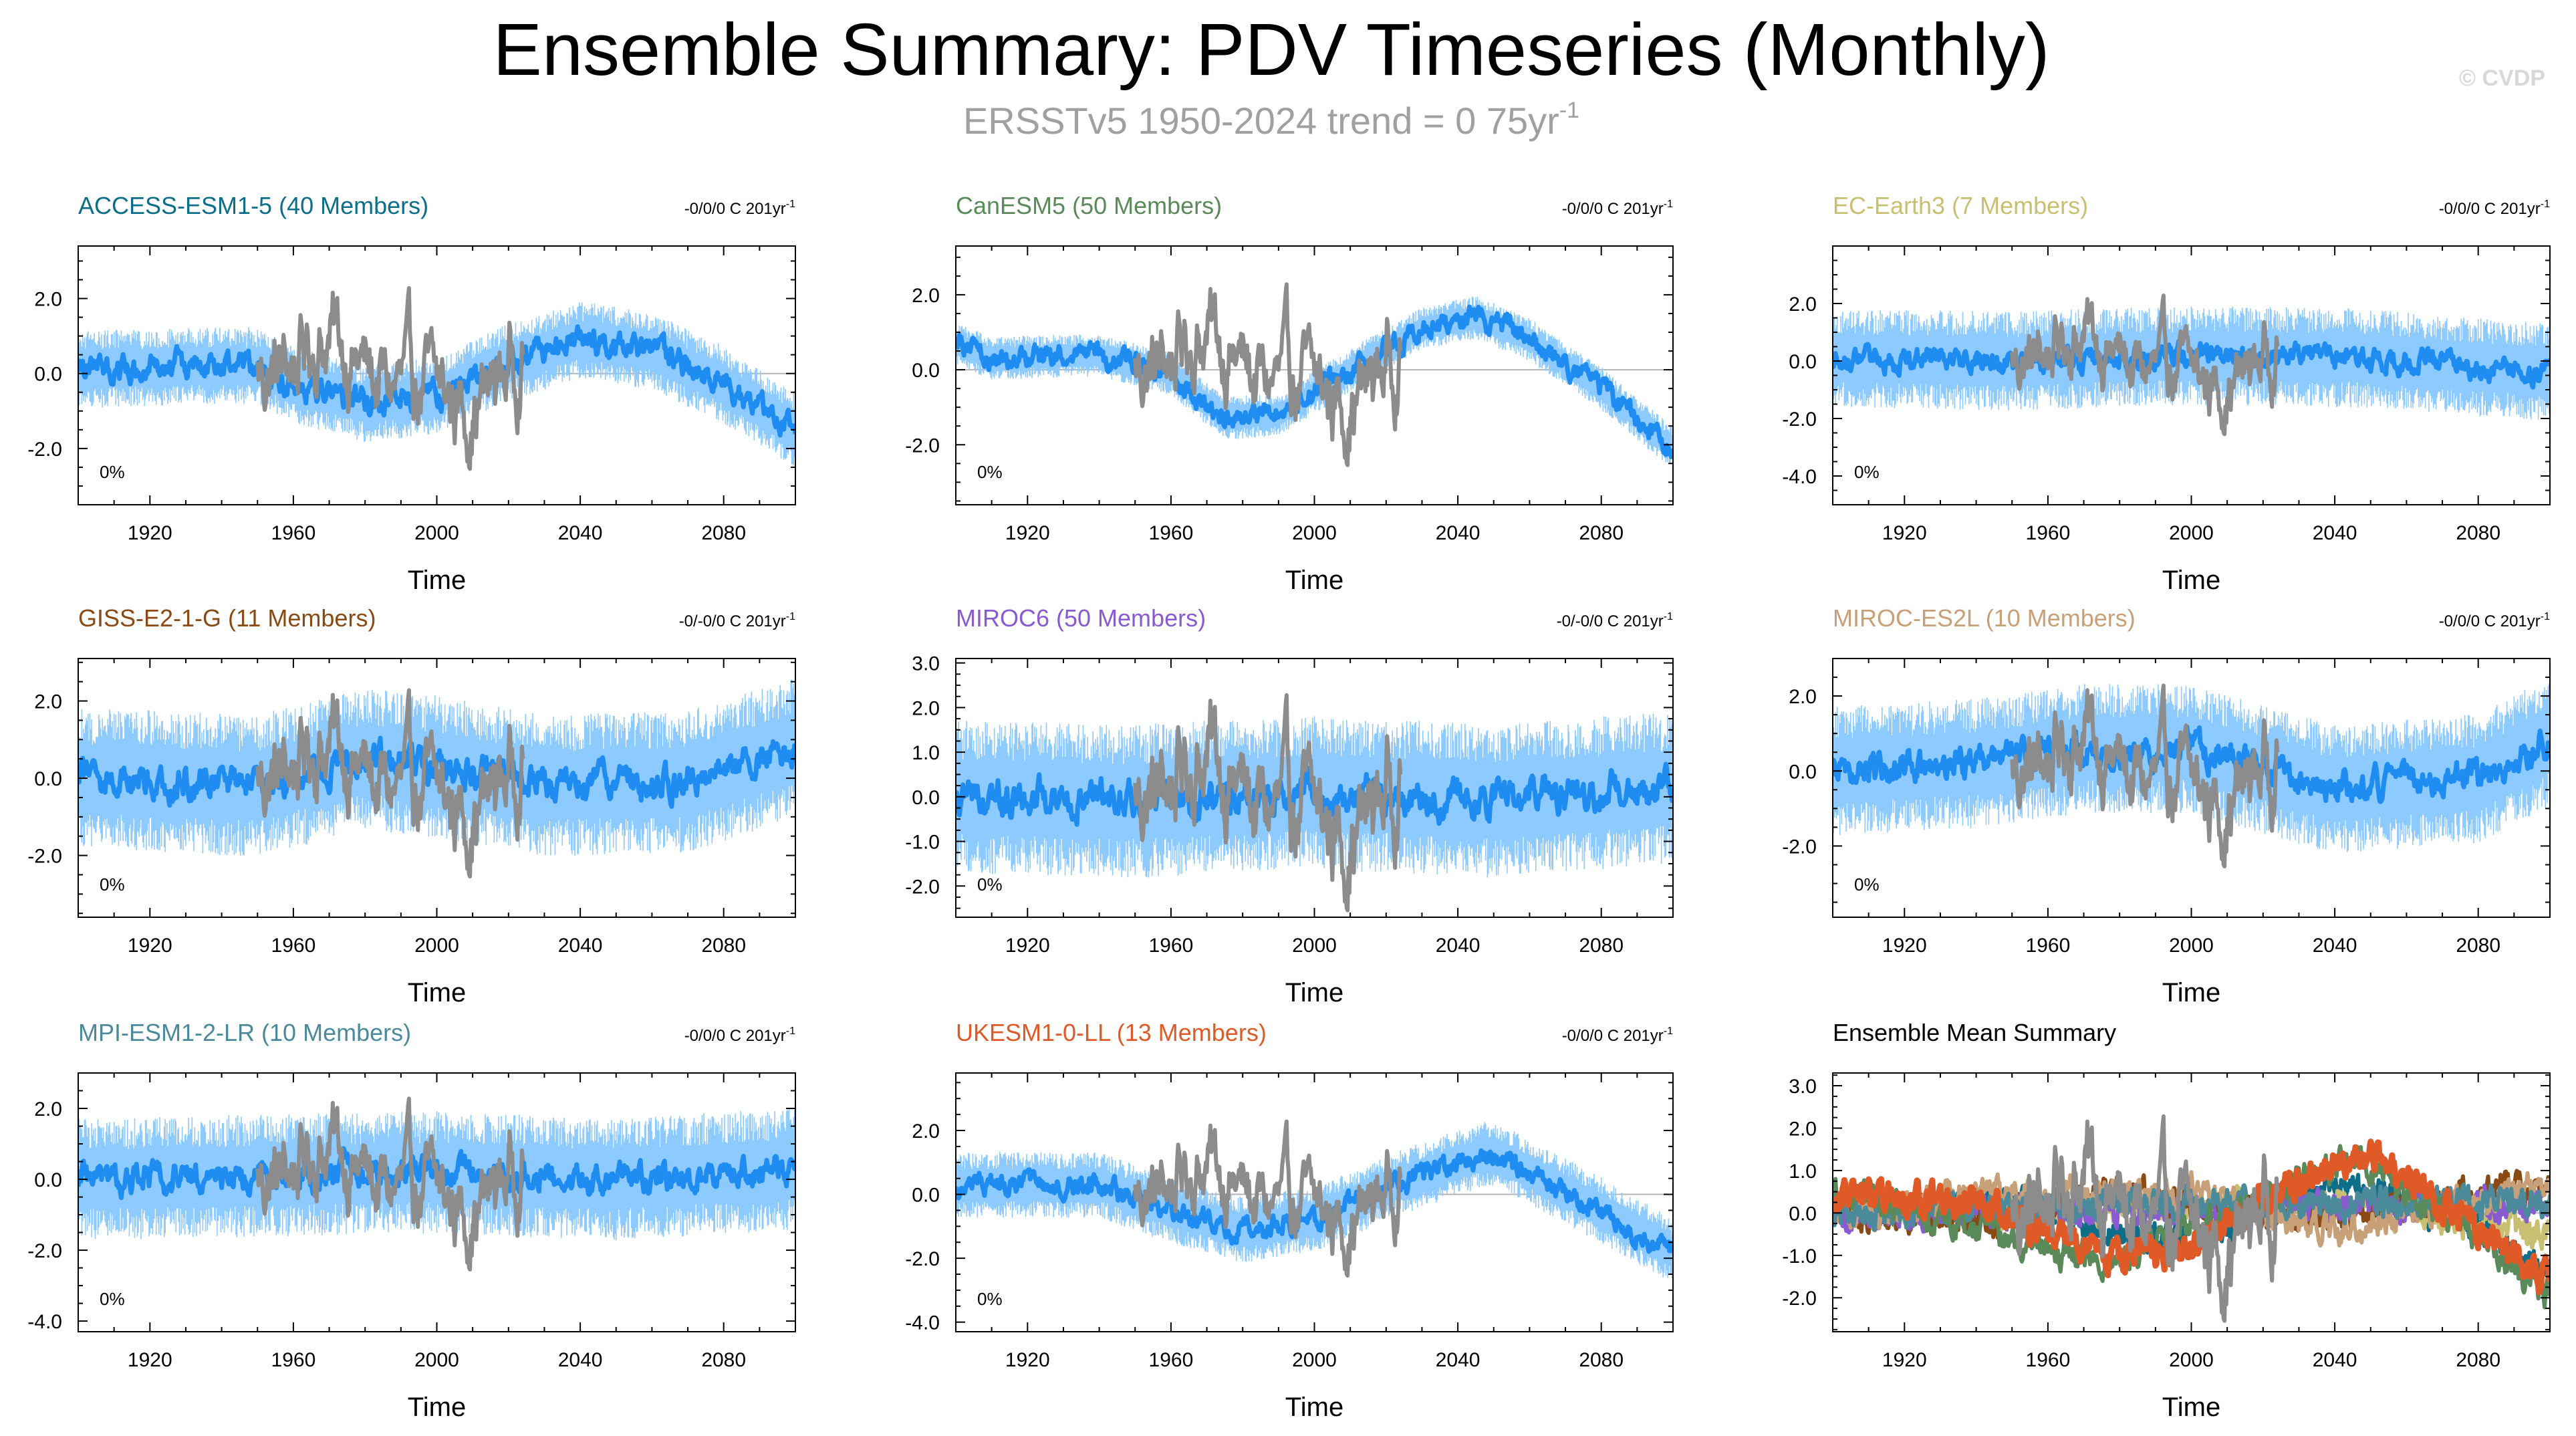 The width and height of the screenshot is (2576, 1436). I want to click on y-tick-label: 1.0, so click(926, 753).